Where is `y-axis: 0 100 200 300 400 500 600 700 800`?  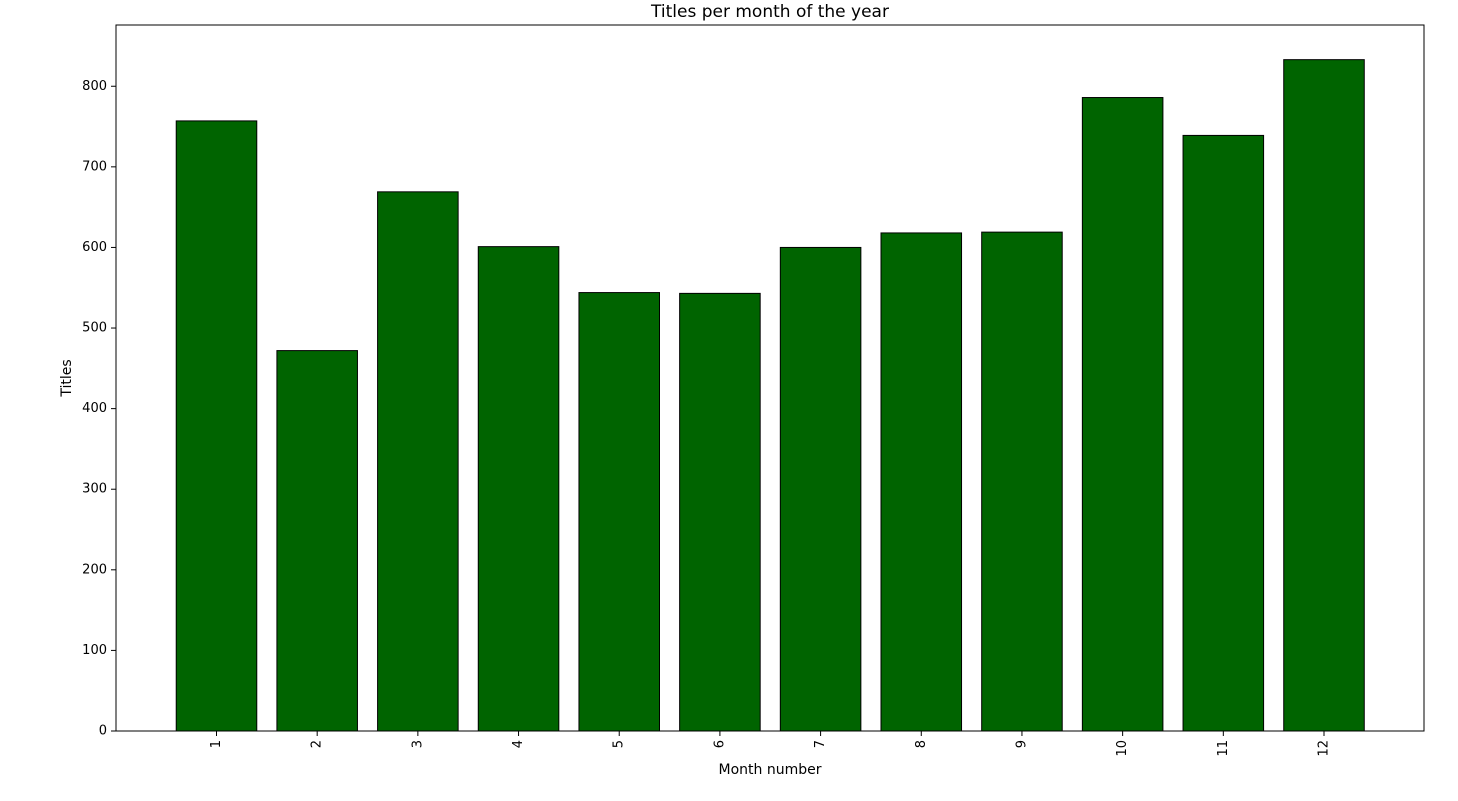 y-axis: 0 100 200 300 400 500 600 700 800 is located at coordinates (99, 409).